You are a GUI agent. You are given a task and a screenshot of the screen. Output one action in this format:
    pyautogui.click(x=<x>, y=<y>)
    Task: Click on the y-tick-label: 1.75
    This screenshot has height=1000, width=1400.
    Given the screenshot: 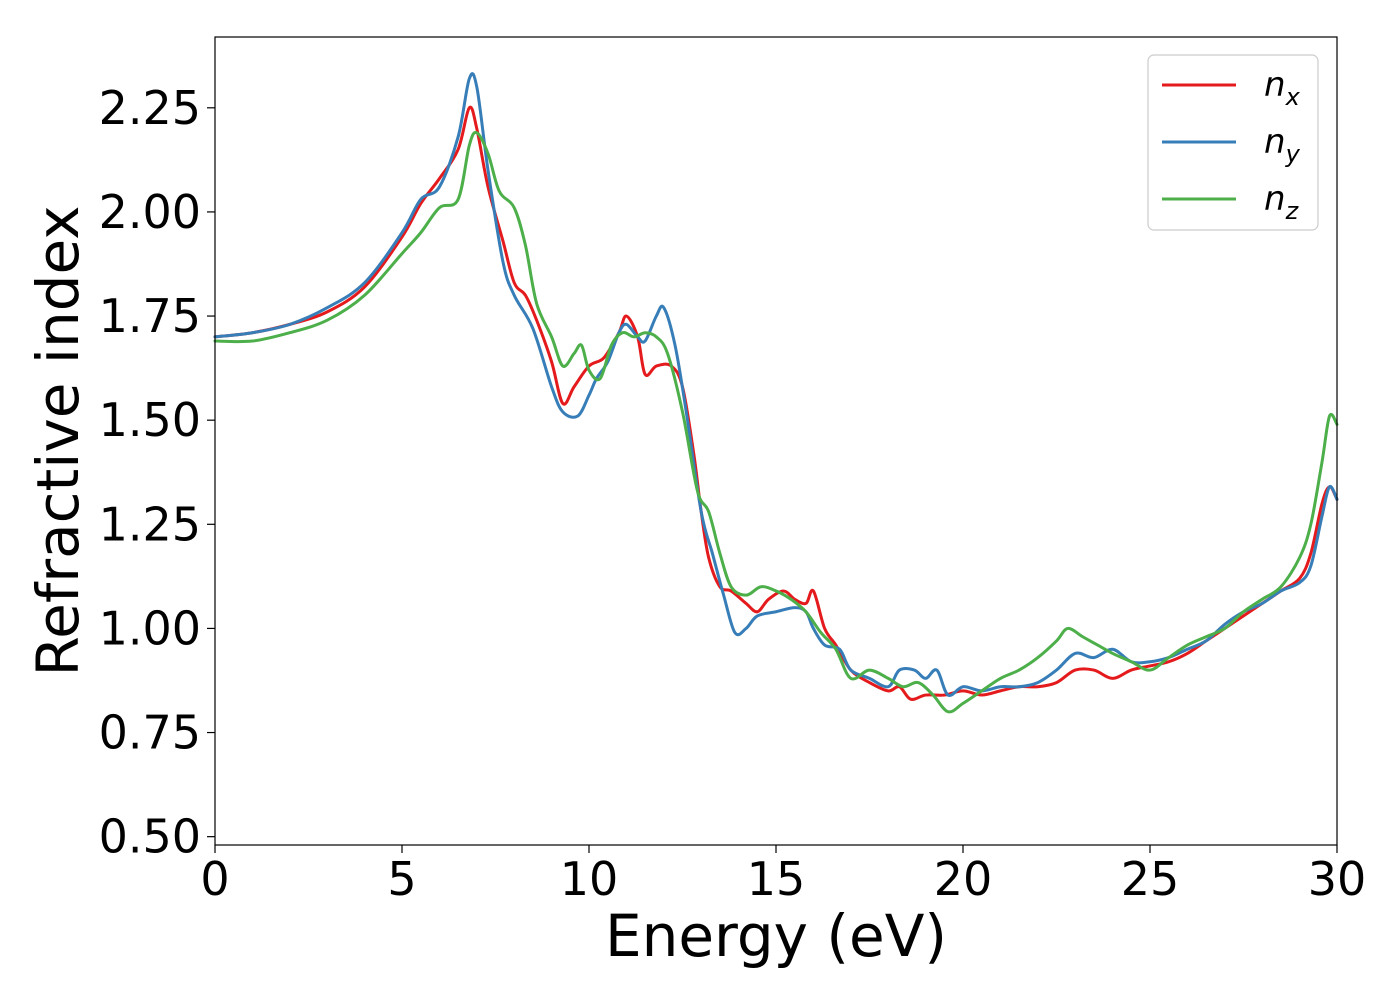 What is the action you would take?
    pyautogui.click(x=150, y=316)
    